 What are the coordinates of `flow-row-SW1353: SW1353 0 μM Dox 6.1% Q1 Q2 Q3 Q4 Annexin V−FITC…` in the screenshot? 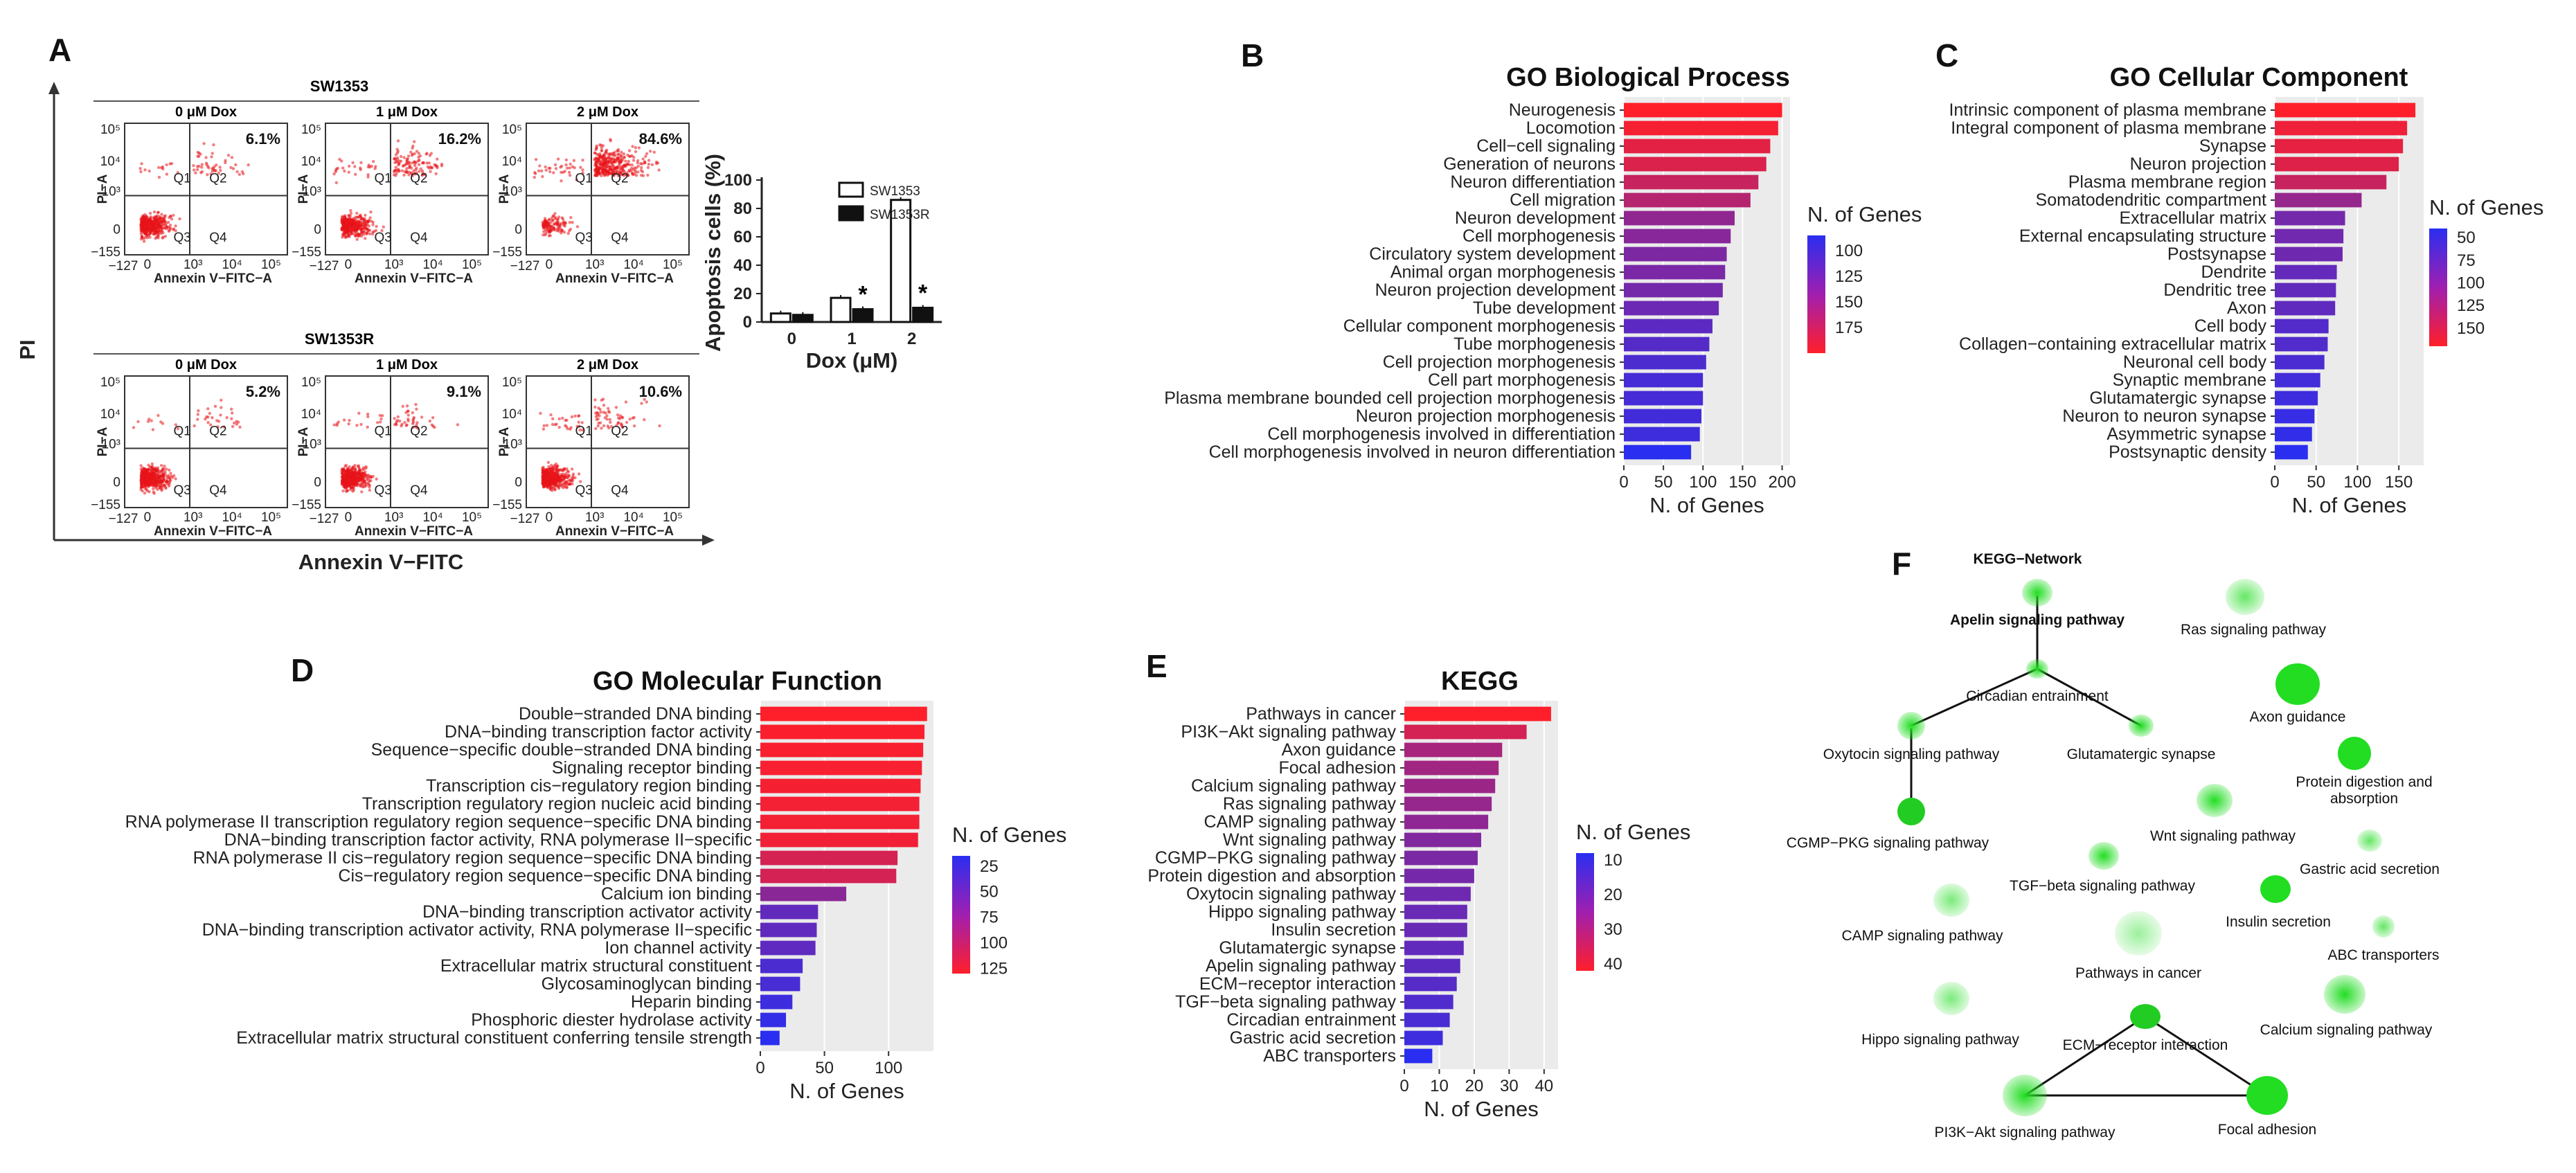 It's located at (395, 182).